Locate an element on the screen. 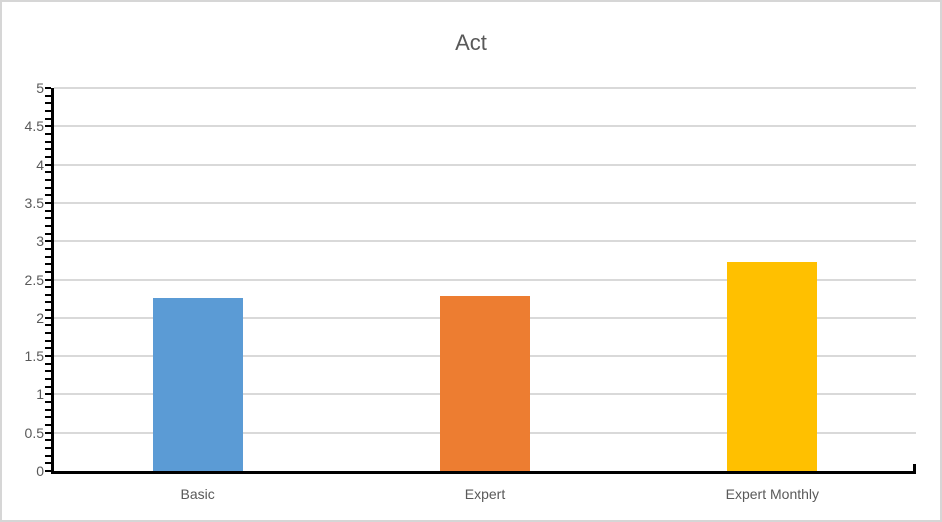 Image resolution: width=942 pixels, height=522 pixels. bar-basic is located at coordinates (197, 384).